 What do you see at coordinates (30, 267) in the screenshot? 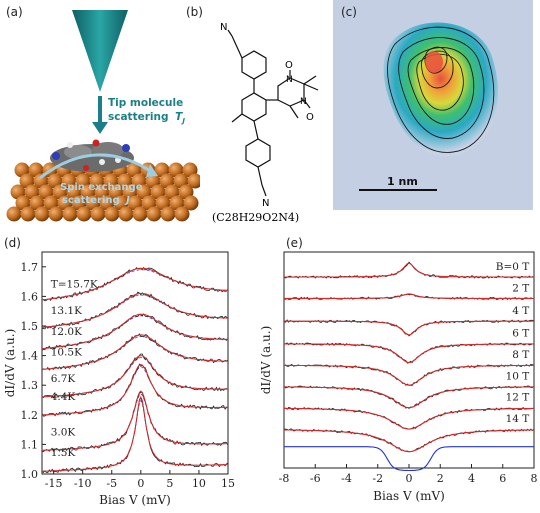
I see `y-tick-label-d: 1.7` at bounding box center [30, 267].